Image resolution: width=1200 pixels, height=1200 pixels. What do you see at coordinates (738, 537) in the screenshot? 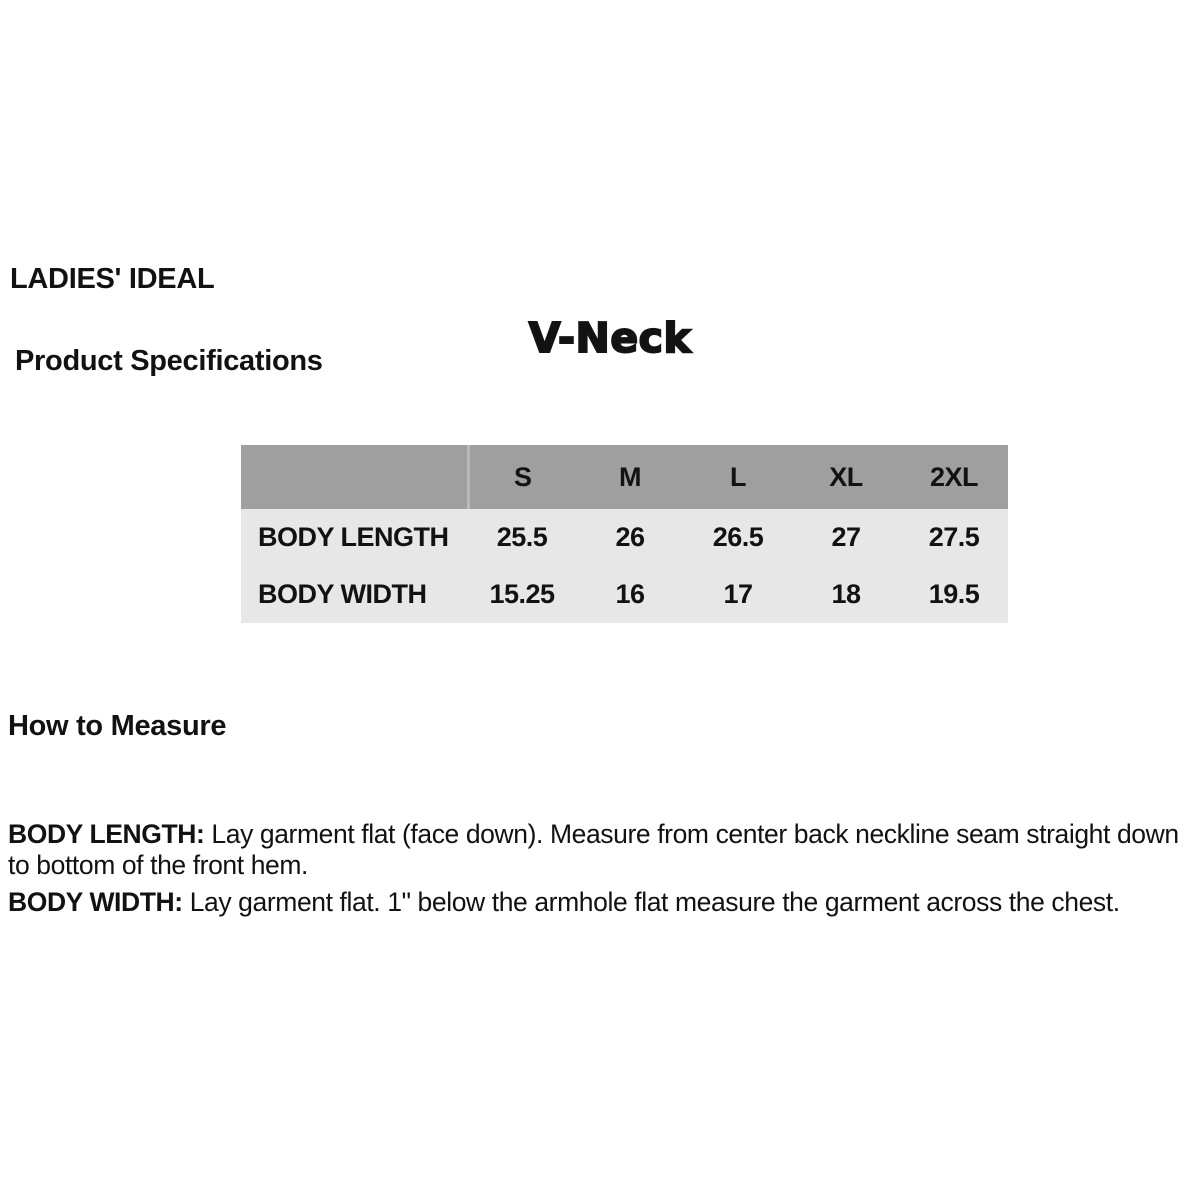
I see `body-length-l: 26.5` at bounding box center [738, 537].